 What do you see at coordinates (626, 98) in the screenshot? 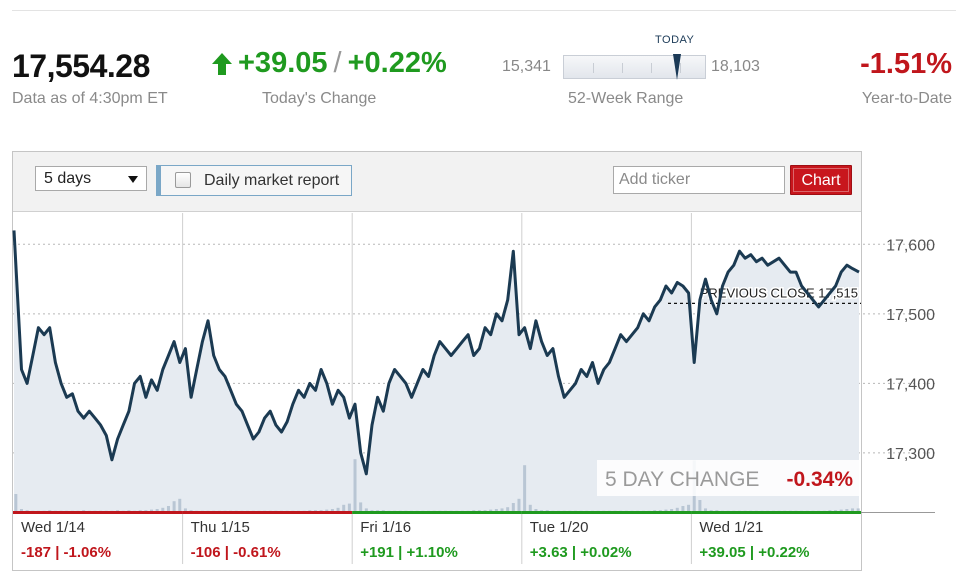
I see `range-caption: 52-Week Range` at bounding box center [626, 98].